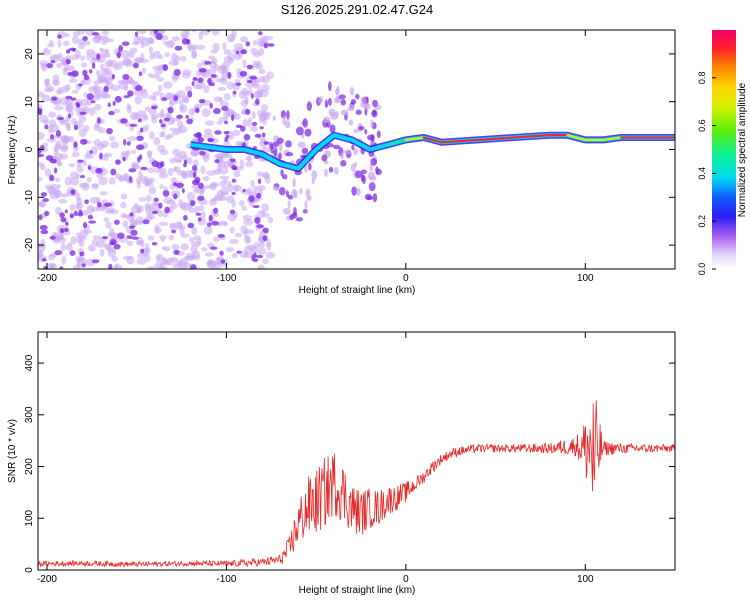 This screenshot has width=750, height=600. Describe the element at coordinates (29, 362) in the screenshot. I see `y-tick-label: 400` at that location.